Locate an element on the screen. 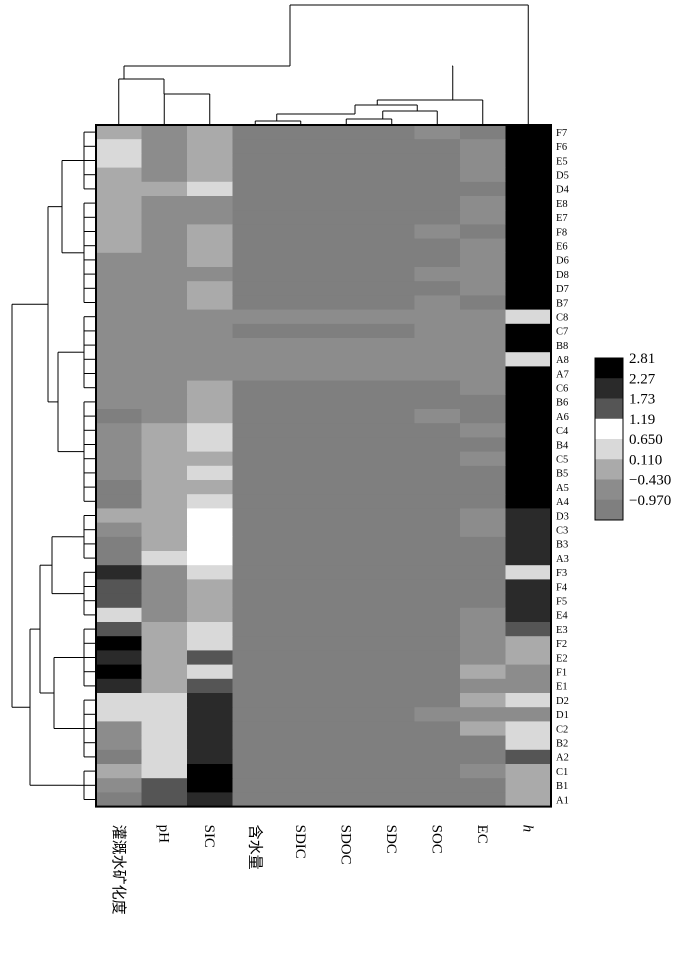  column-dendrogram is located at coordinates (323, 64).